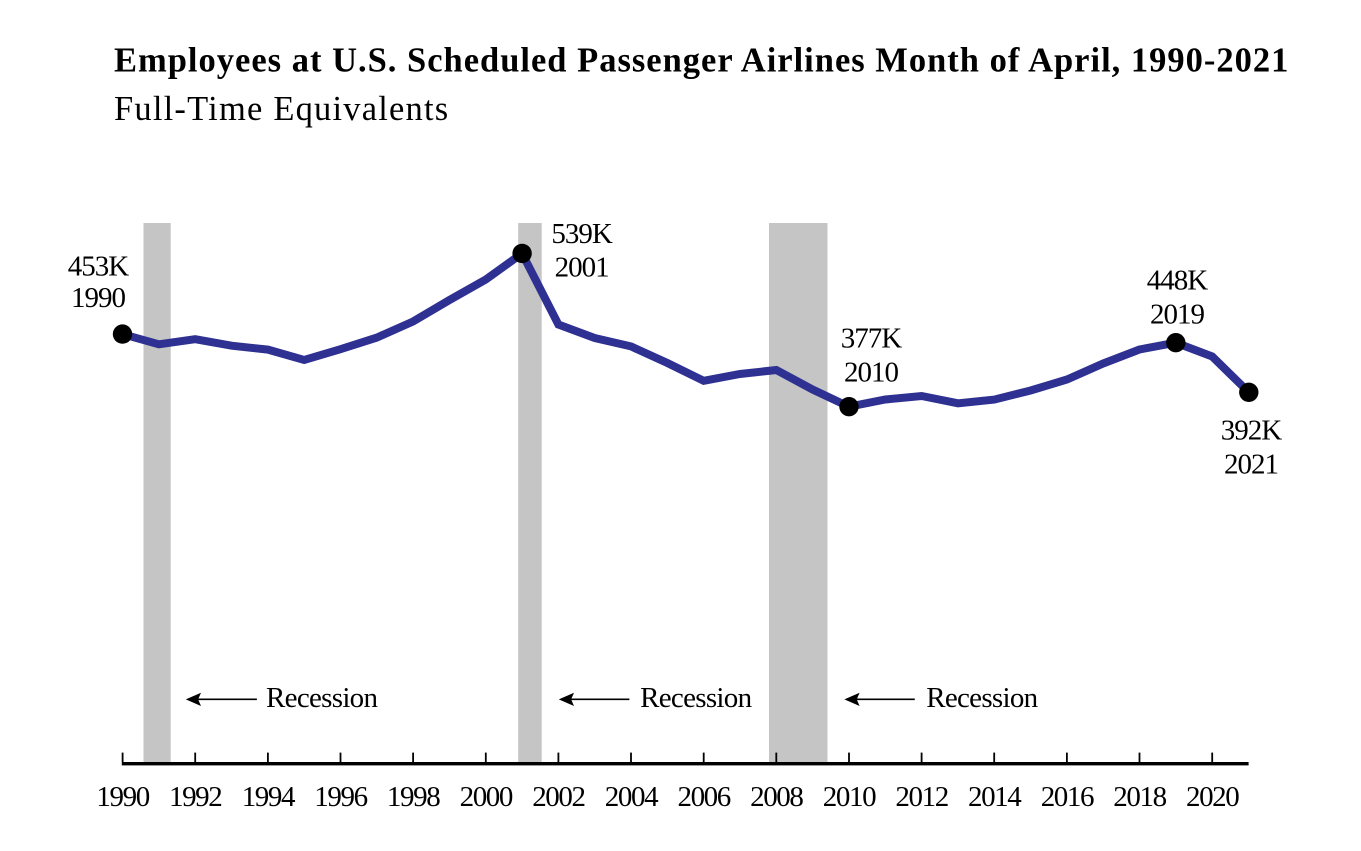 This screenshot has width=1361, height=851. I want to click on svg-text: 392K, so click(1252, 431).